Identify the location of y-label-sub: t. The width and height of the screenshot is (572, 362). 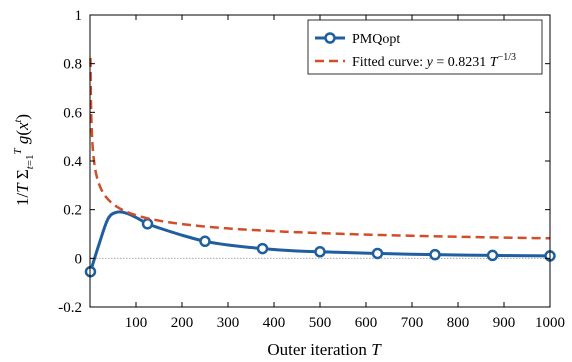
(30, 167).